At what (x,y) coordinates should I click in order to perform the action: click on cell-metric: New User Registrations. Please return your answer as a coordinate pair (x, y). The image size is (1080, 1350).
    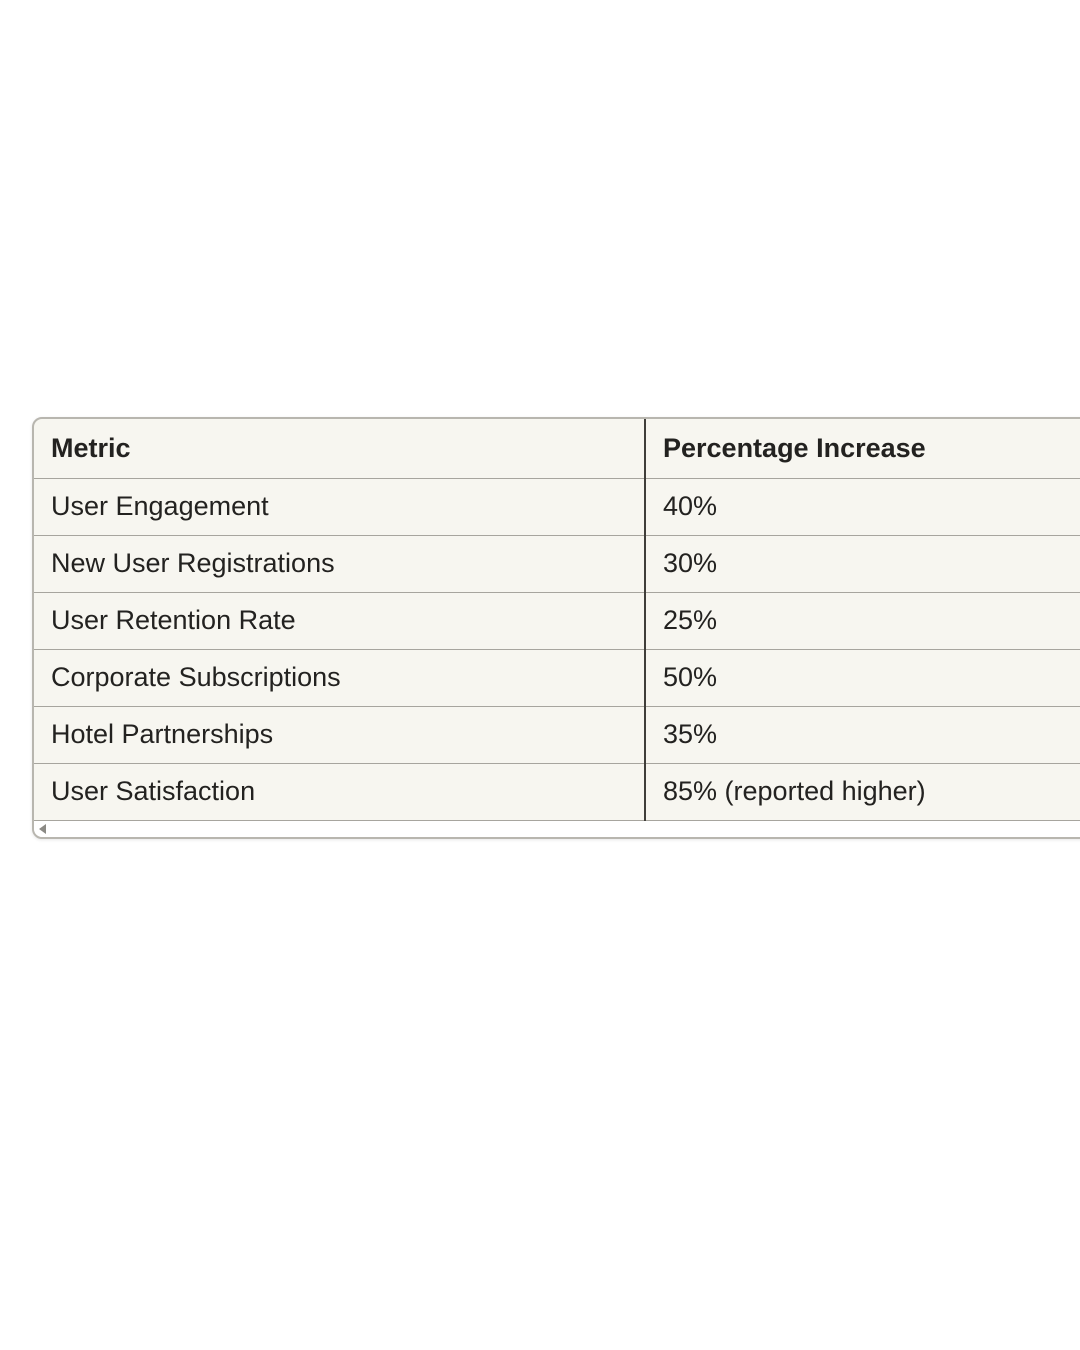
    Looking at the image, I should click on (340, 564).